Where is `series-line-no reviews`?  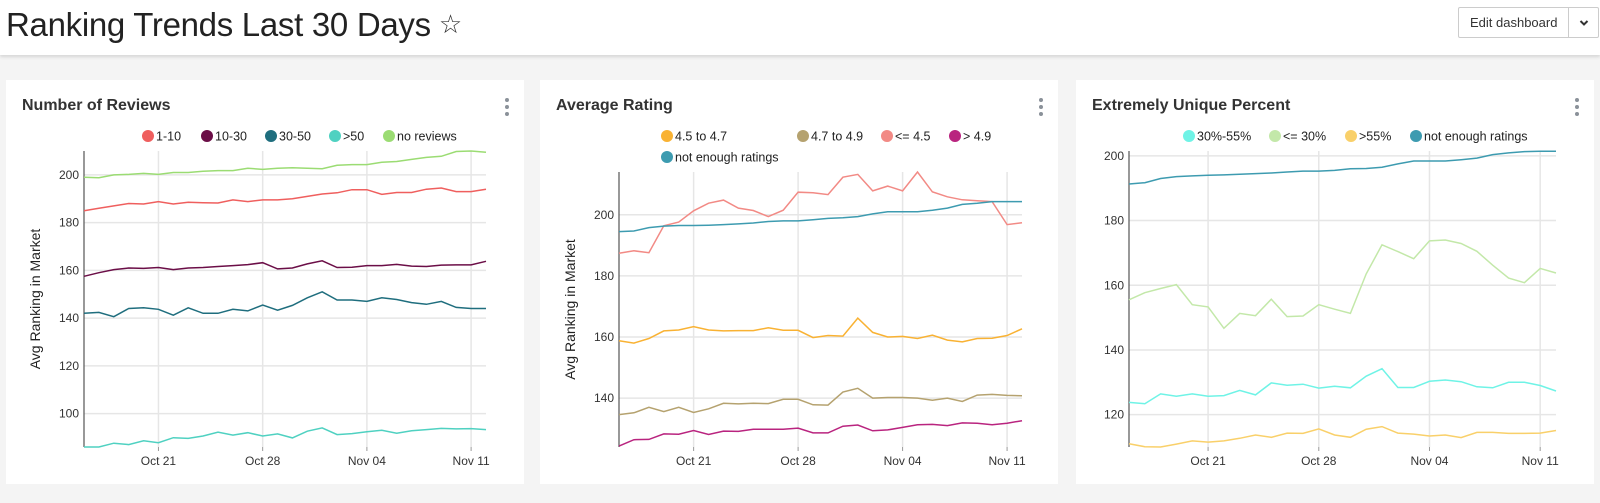 series-line-no reviews is located at coordinates (285, 164).